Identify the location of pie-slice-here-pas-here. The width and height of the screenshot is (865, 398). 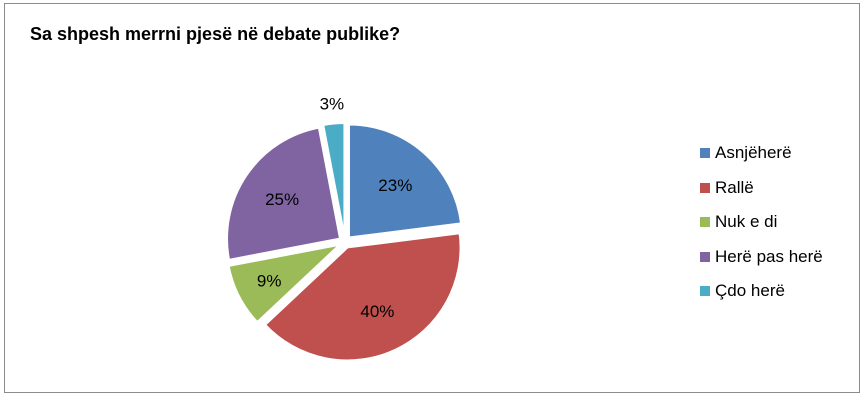
(284, 193).